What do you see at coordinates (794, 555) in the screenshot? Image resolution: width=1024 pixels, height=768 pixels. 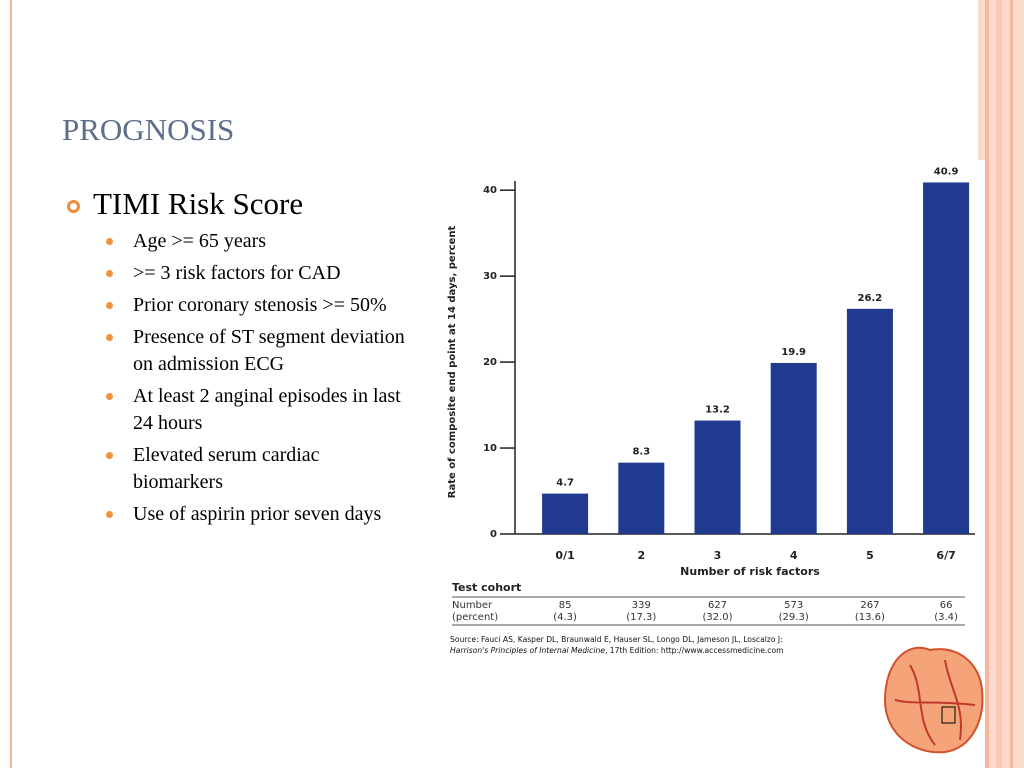 I see `x-tick-label: 4` at bounding box center [794, 555].